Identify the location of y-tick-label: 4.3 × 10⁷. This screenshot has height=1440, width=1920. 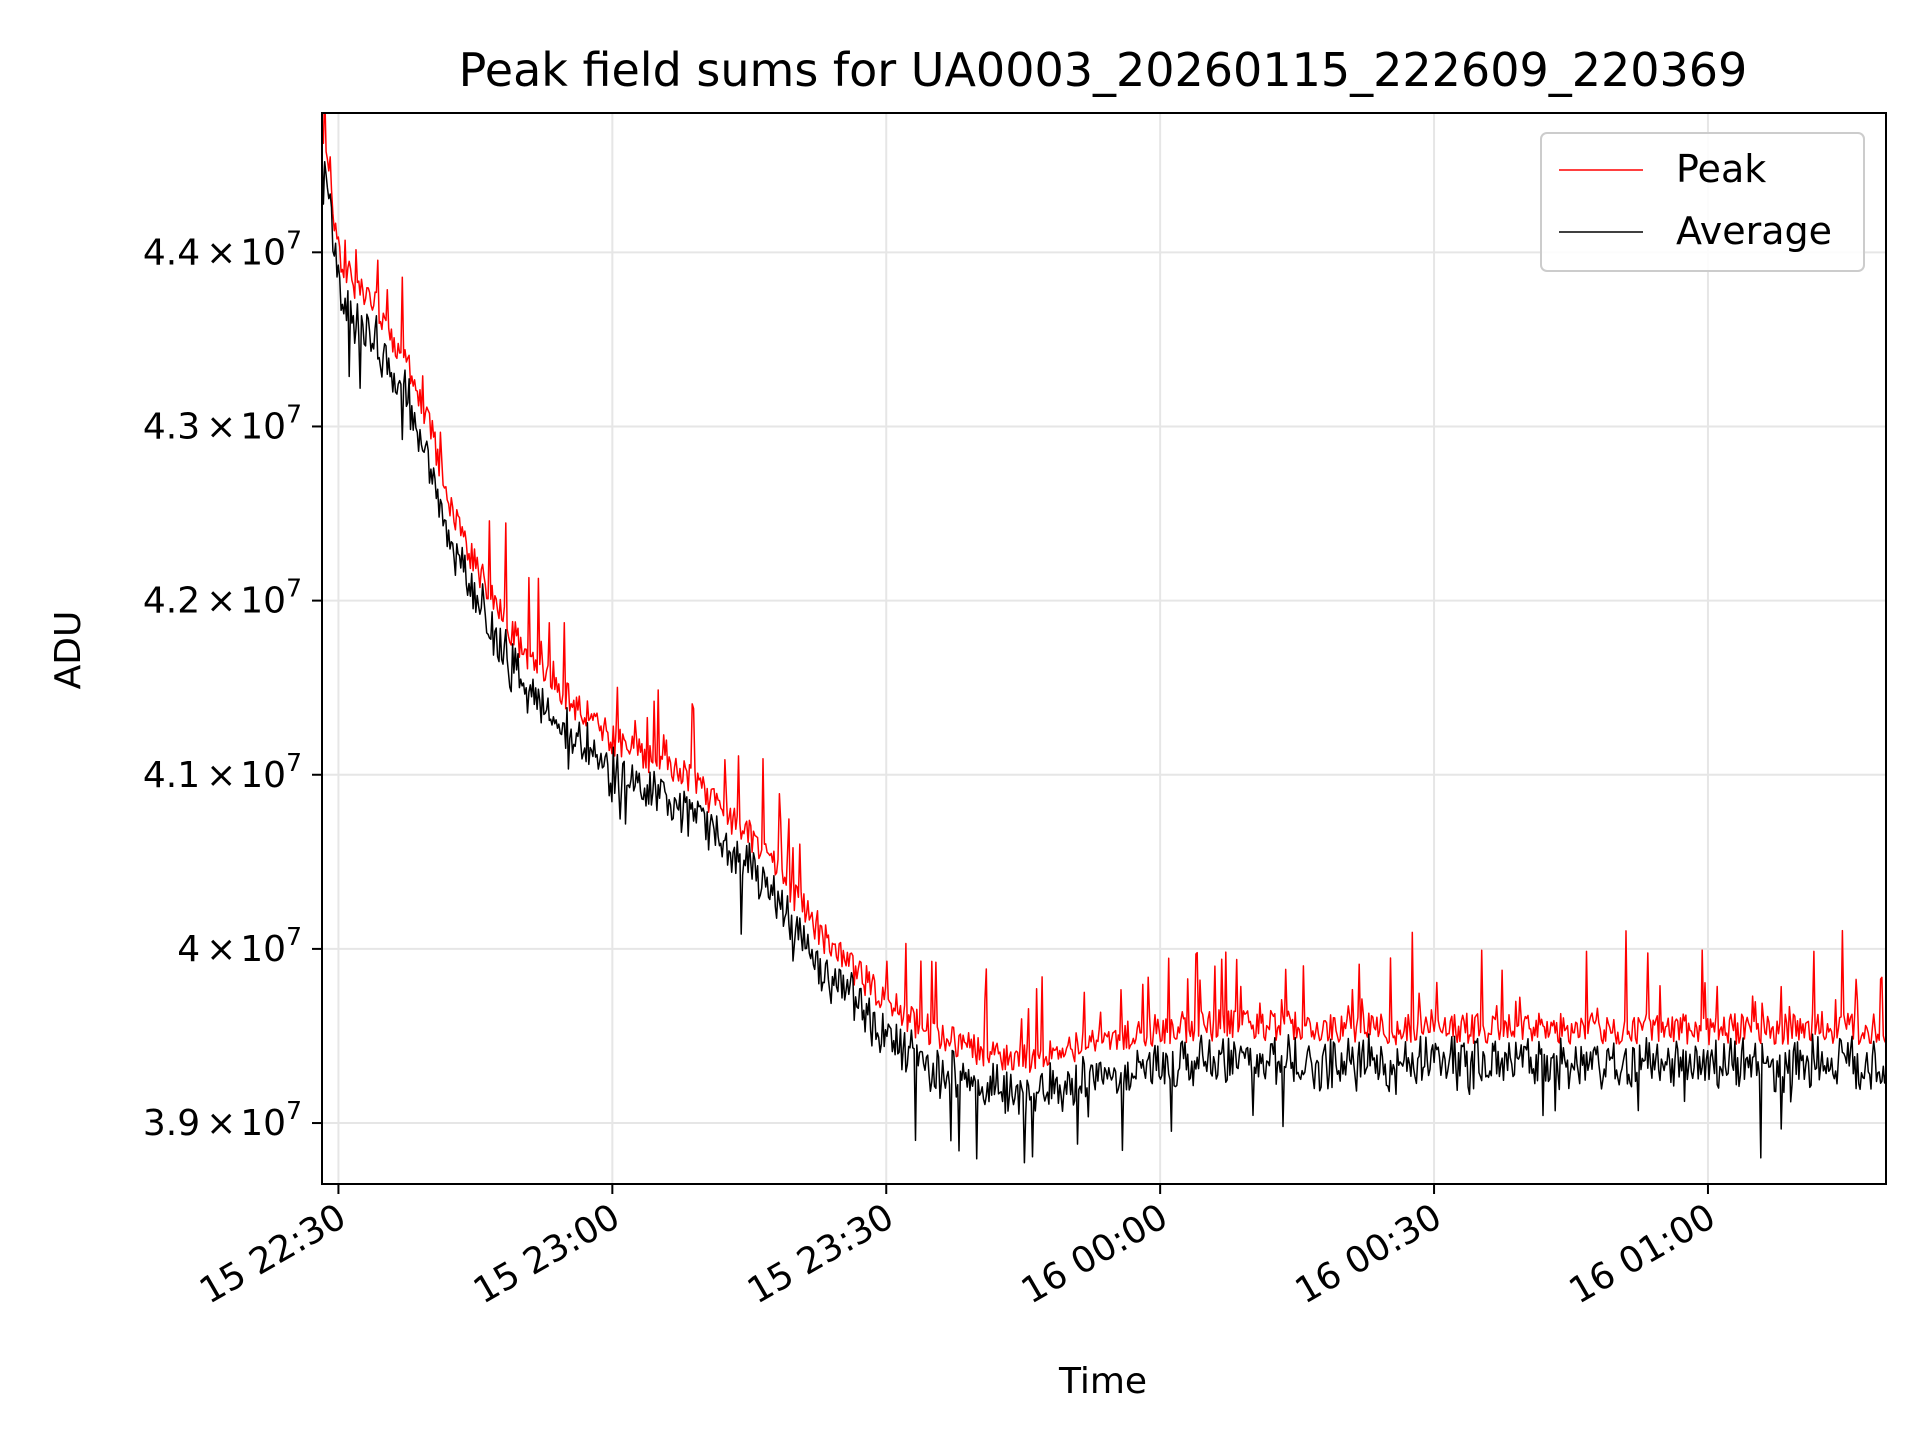
(222, 423).